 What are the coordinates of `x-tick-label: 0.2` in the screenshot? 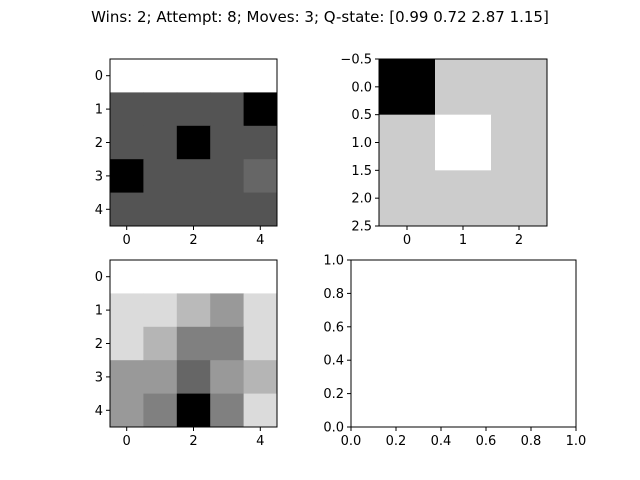 It's located at (396, 441).